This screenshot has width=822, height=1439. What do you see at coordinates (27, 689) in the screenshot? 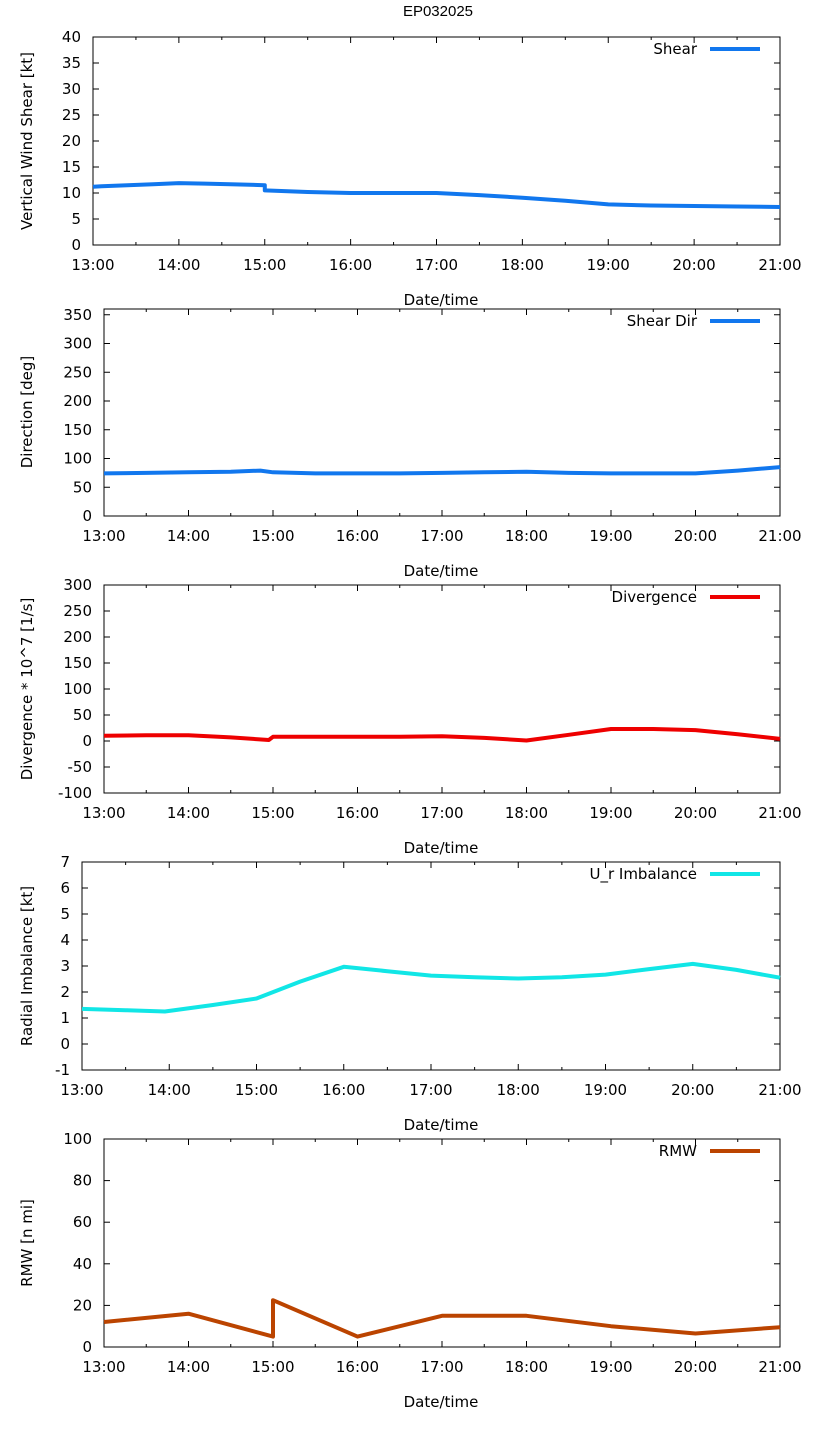
I see `y-axis-label: Divergence * 10^7 [1/s]` at bounding box center [27, 689].